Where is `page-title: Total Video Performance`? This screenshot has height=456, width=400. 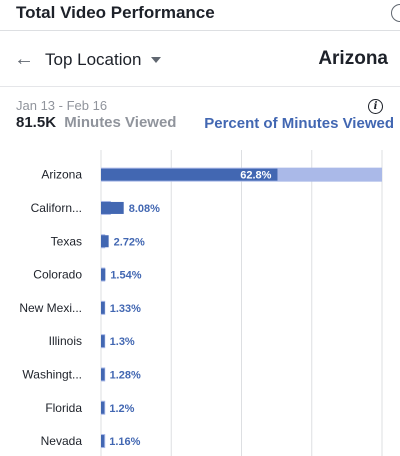
page-title: Total Video Performance is located at coordinates (115, 12).